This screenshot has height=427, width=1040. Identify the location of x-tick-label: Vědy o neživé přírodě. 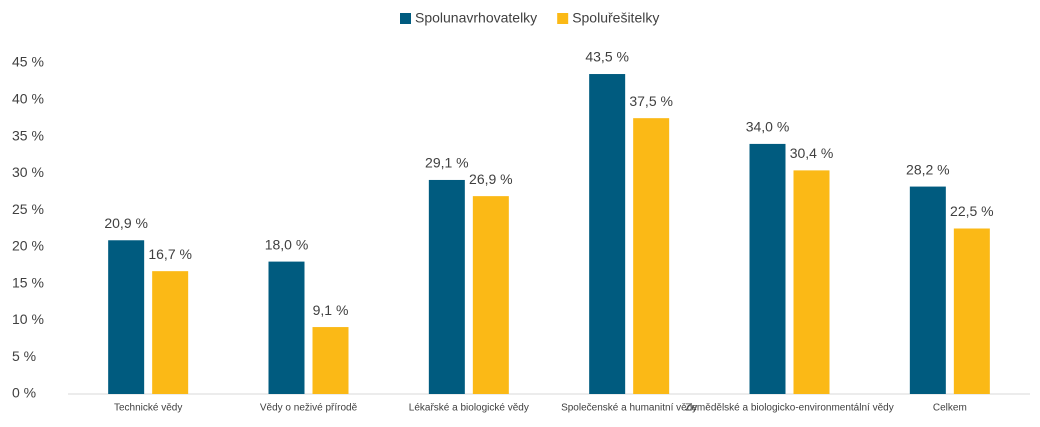
(309, 408).